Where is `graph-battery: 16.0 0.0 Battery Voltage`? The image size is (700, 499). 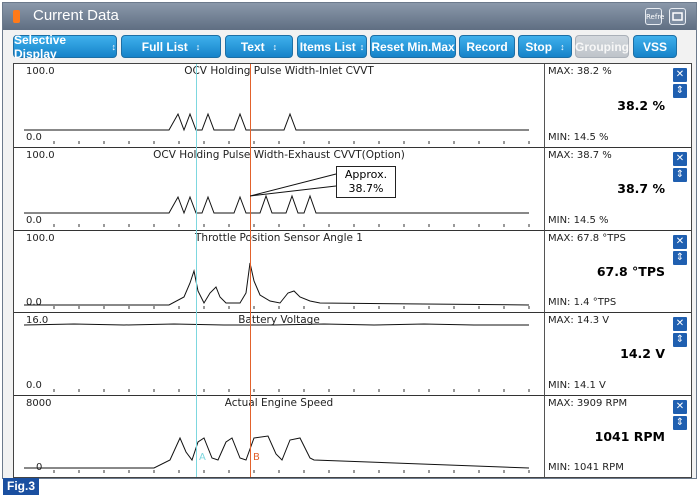 graph-battery: 16.0 0.0 Battery Voltage is located at coordinates (279, 354).